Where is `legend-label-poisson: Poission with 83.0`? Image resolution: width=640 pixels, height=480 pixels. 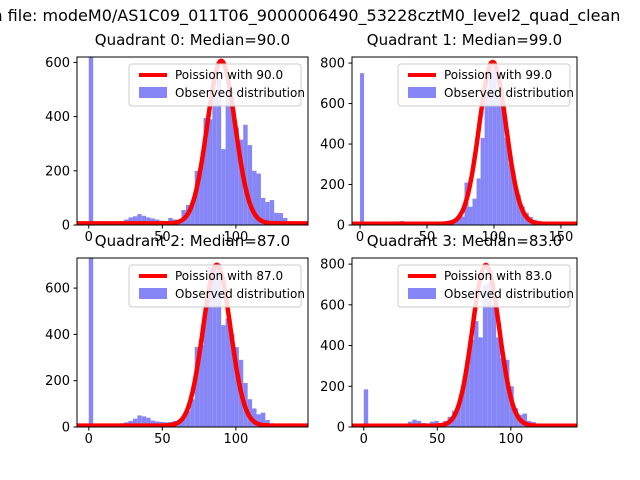 legend-label-poisson: Poission with 83.0 is located at coordinates (498, 276).